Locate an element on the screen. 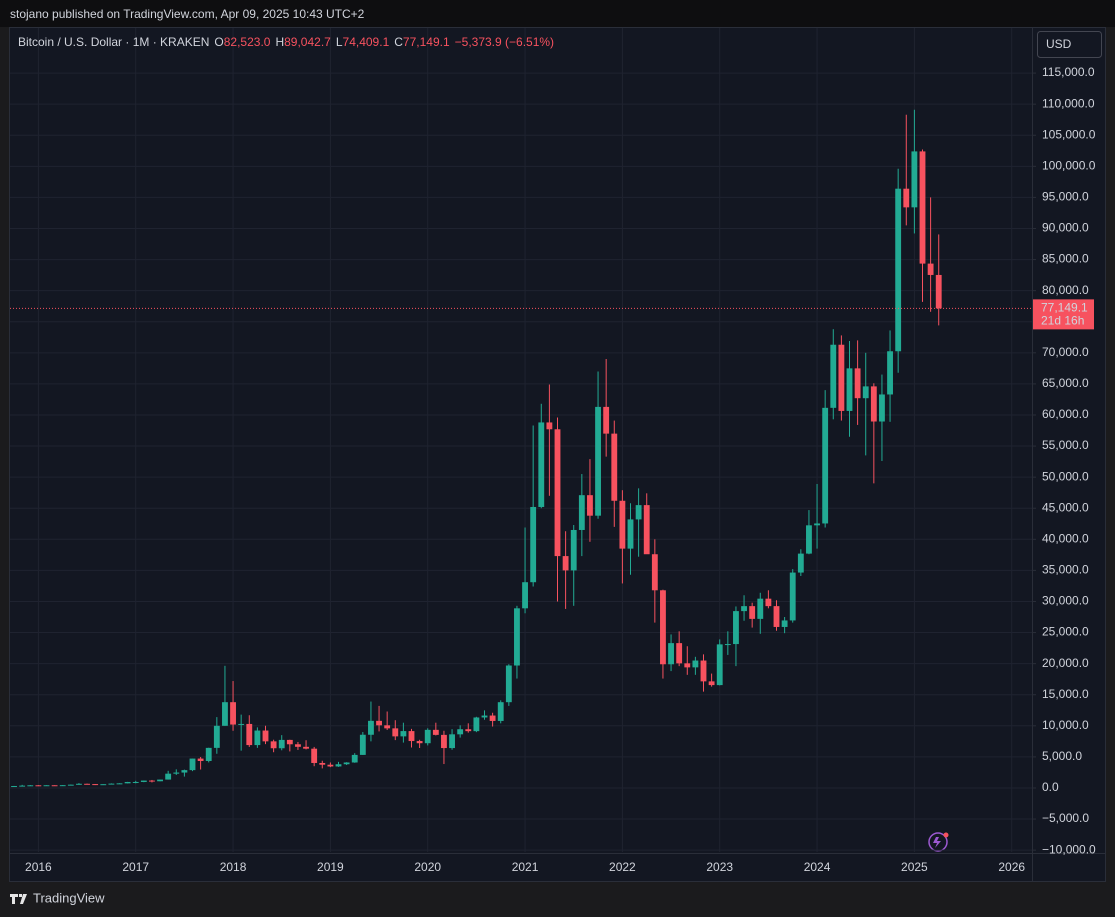 The width and height of the screenshot is (1115, 917). x-tick-label: 2017 is located at coordinates (135, 867).